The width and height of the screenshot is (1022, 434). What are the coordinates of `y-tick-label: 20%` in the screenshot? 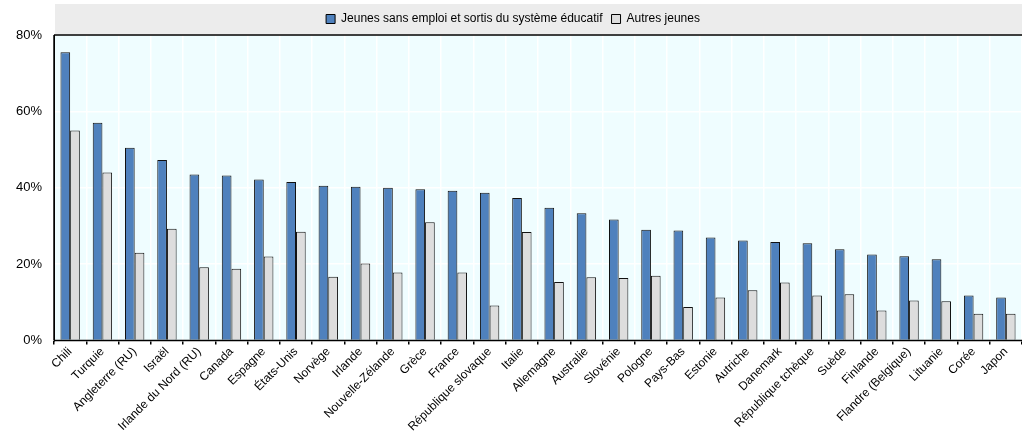 It's located at (29, 263).